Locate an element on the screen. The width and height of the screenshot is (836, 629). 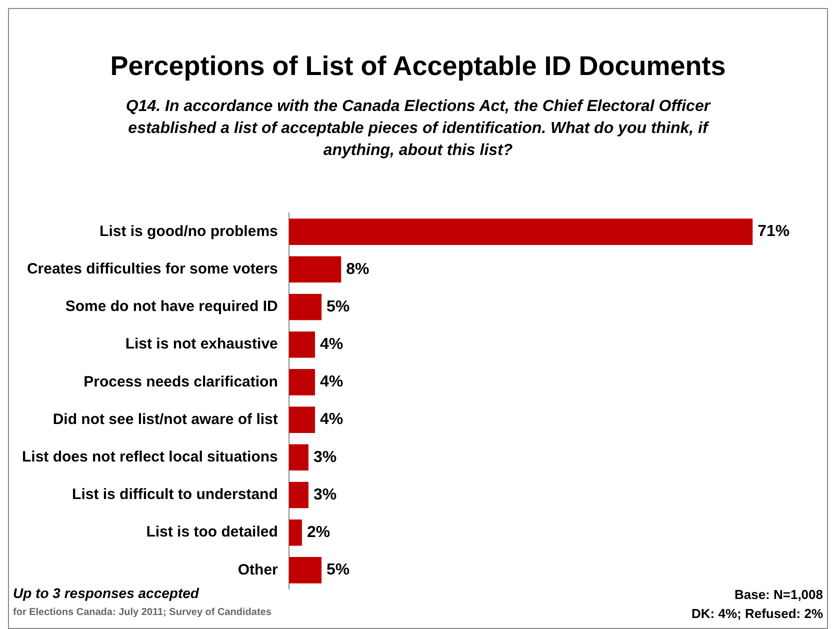
data-label: 8% is located at coordinates (358, 269).